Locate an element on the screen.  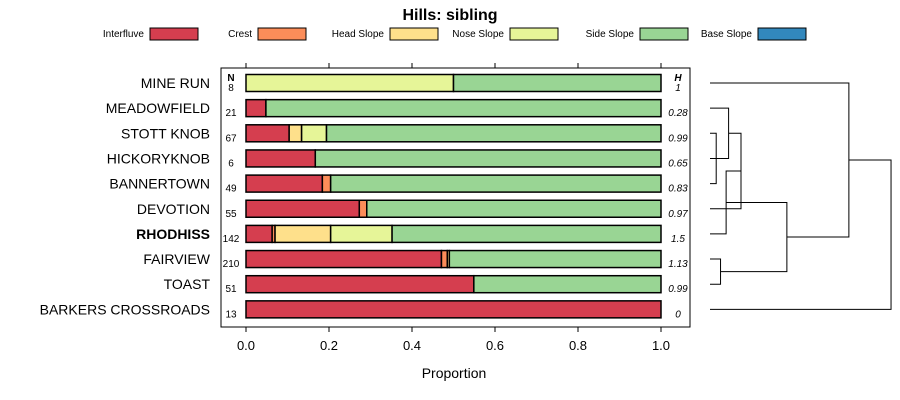
h-value-2: 0.99 is located at coordinates (678, 138).